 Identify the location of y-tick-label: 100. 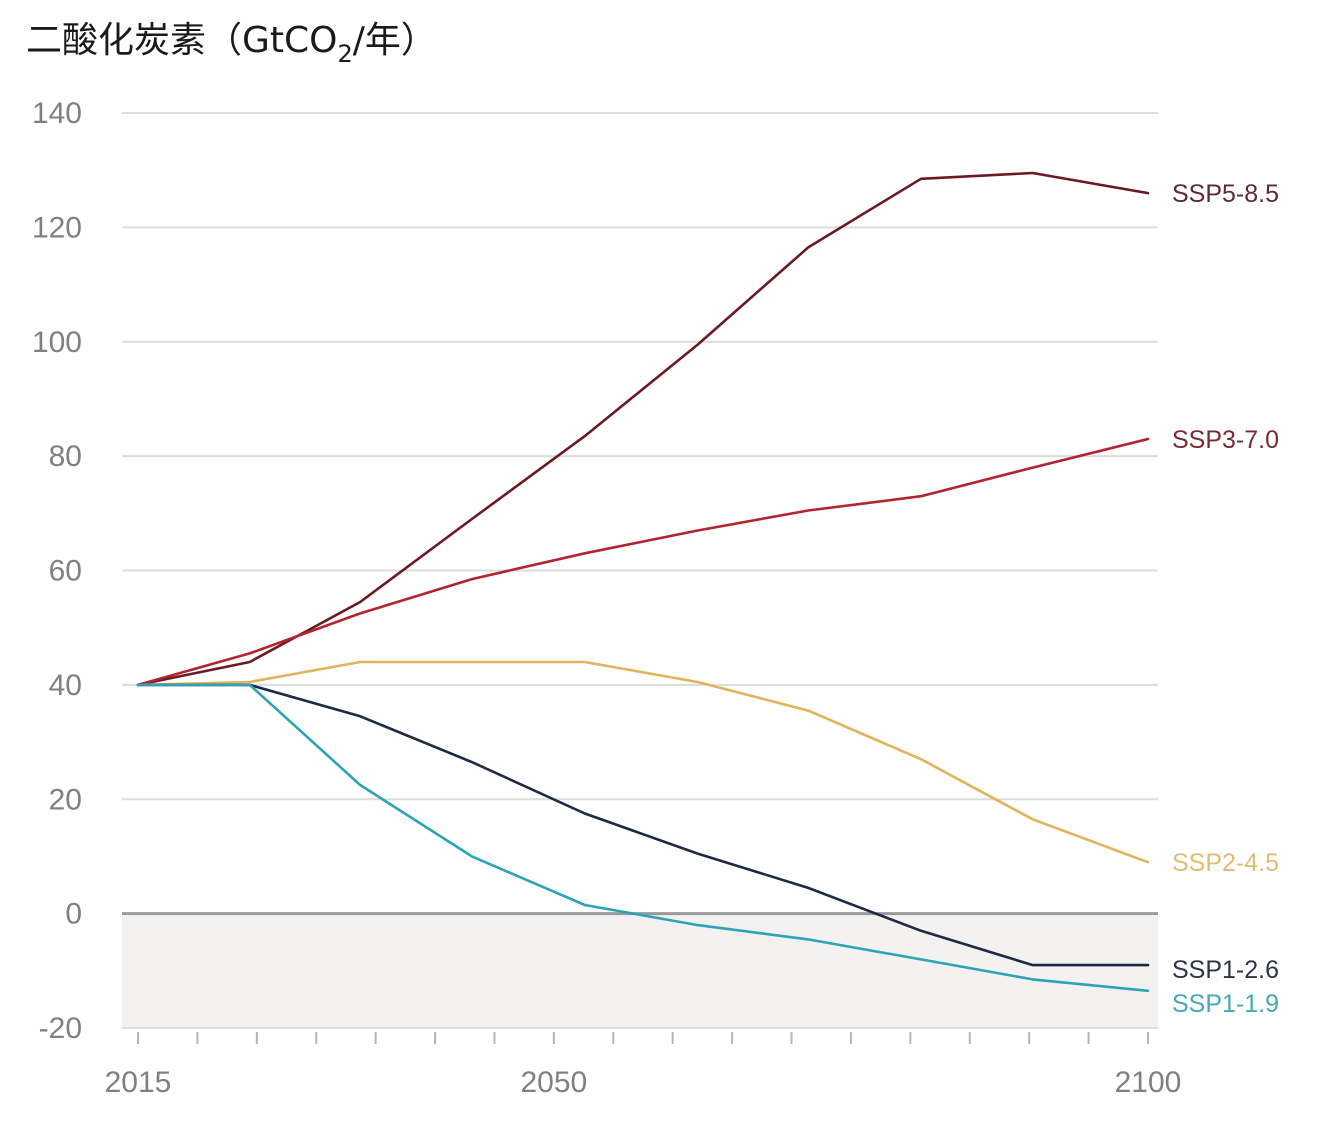
(57, 342).